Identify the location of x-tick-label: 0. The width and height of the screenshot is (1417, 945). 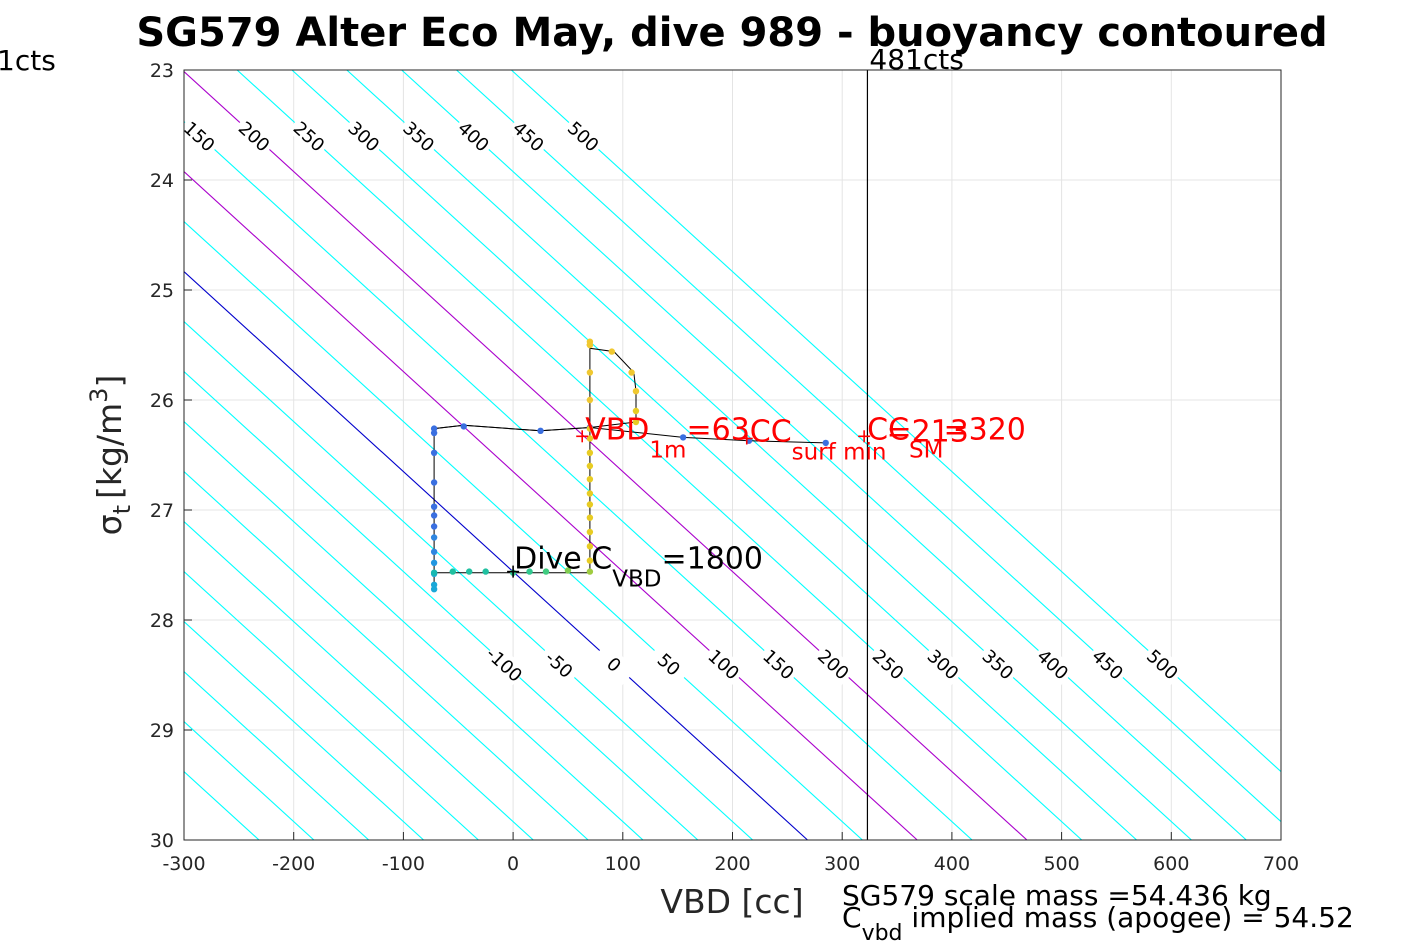
(513, 864).